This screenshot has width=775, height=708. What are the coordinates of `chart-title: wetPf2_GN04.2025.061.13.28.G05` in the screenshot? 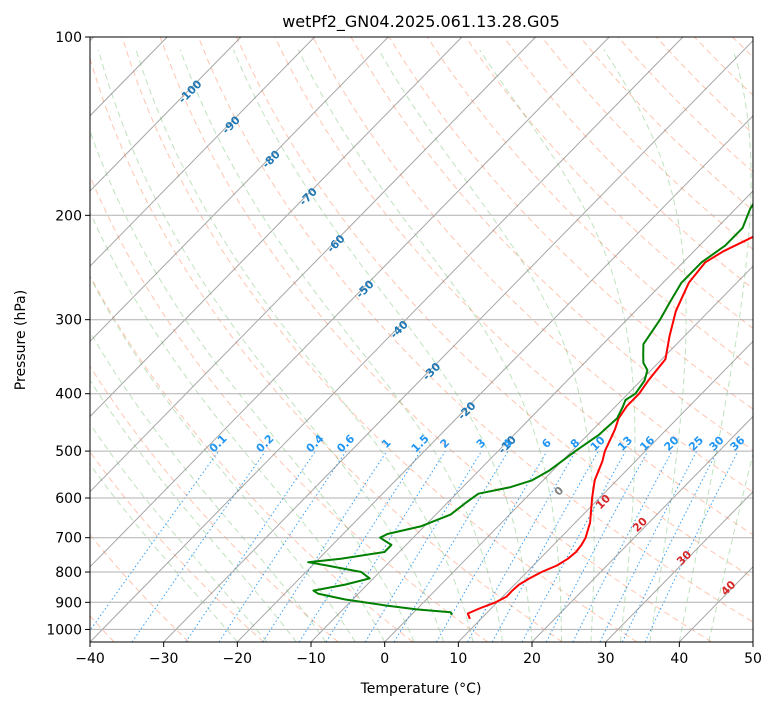 It's located at (421, 22).